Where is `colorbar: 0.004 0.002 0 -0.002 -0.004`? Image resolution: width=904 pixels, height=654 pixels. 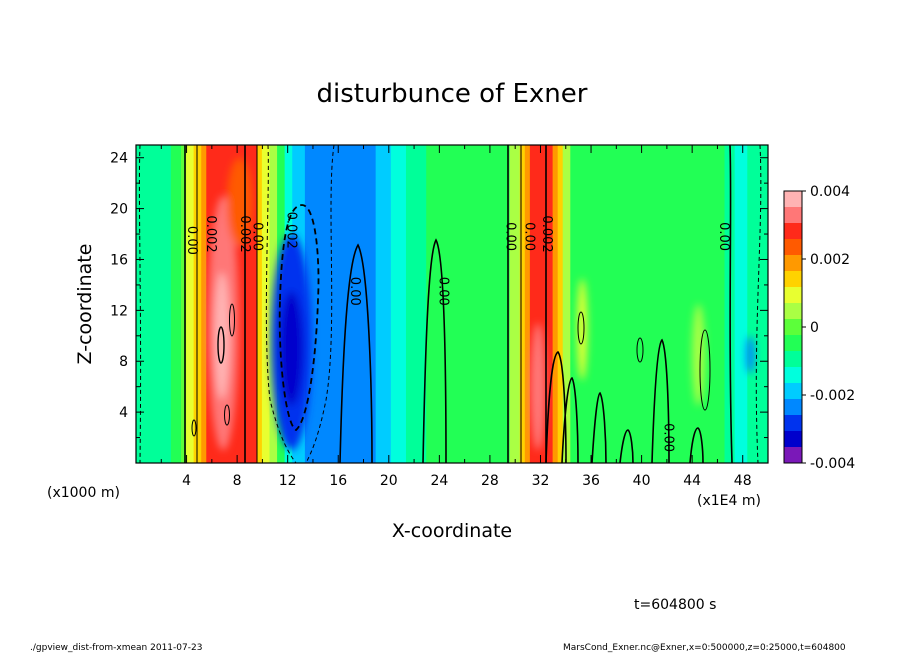
colorbar: 0.004 0.002 0 -0.002 -0.004 is located at coordinates (819, 328).